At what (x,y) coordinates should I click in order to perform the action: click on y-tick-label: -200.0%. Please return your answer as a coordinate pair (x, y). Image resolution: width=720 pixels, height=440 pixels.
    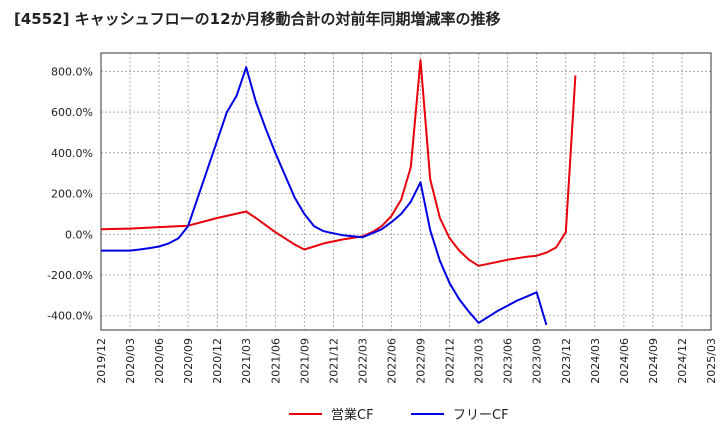
    Looking at the image, I should click on (70, 275).